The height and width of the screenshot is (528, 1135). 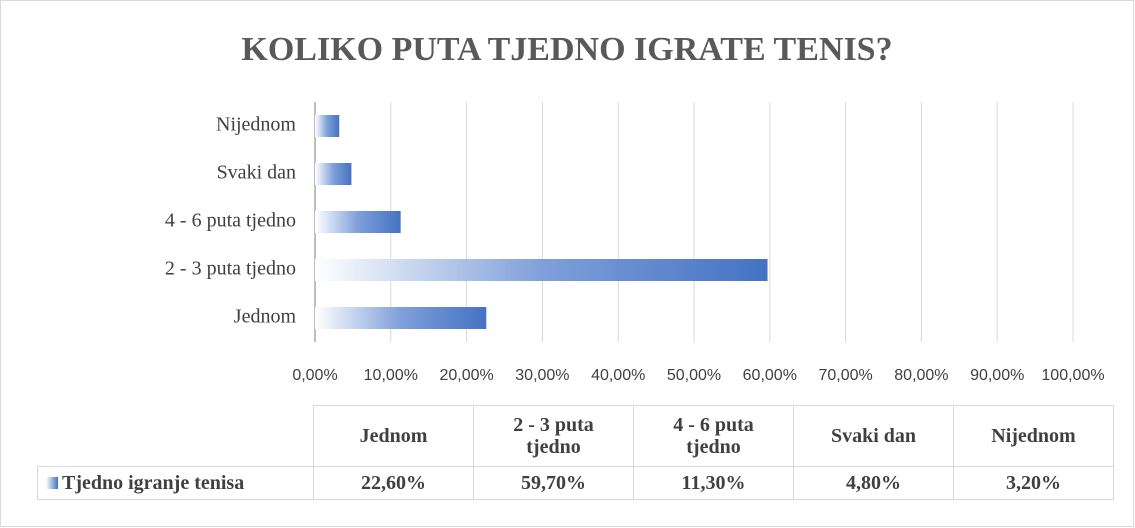 I want to click on table-header: Svaki dan, so click(x=873, y=436).